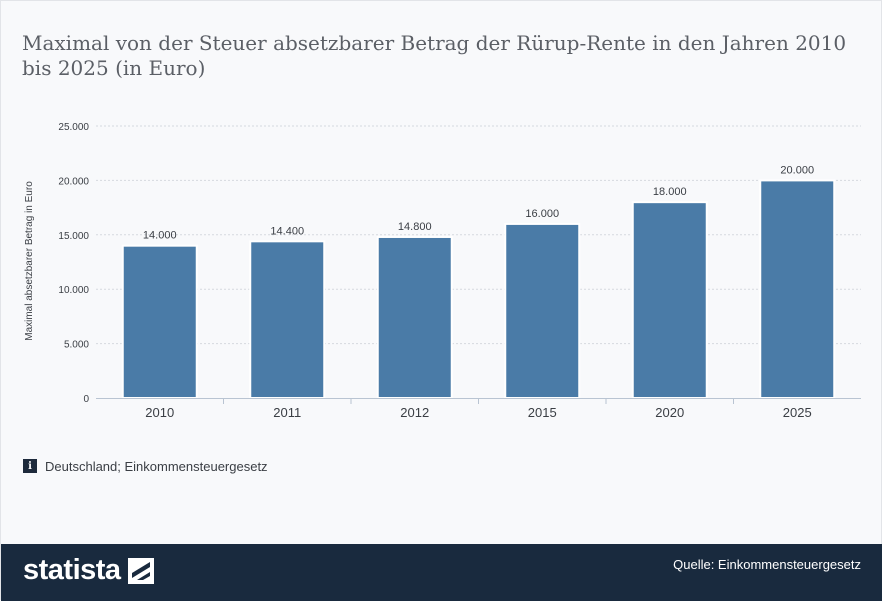  What do you see at coordinates (30, 466) in the screenshot?
I see `info-icon: i` at bounding box center [30, 466].